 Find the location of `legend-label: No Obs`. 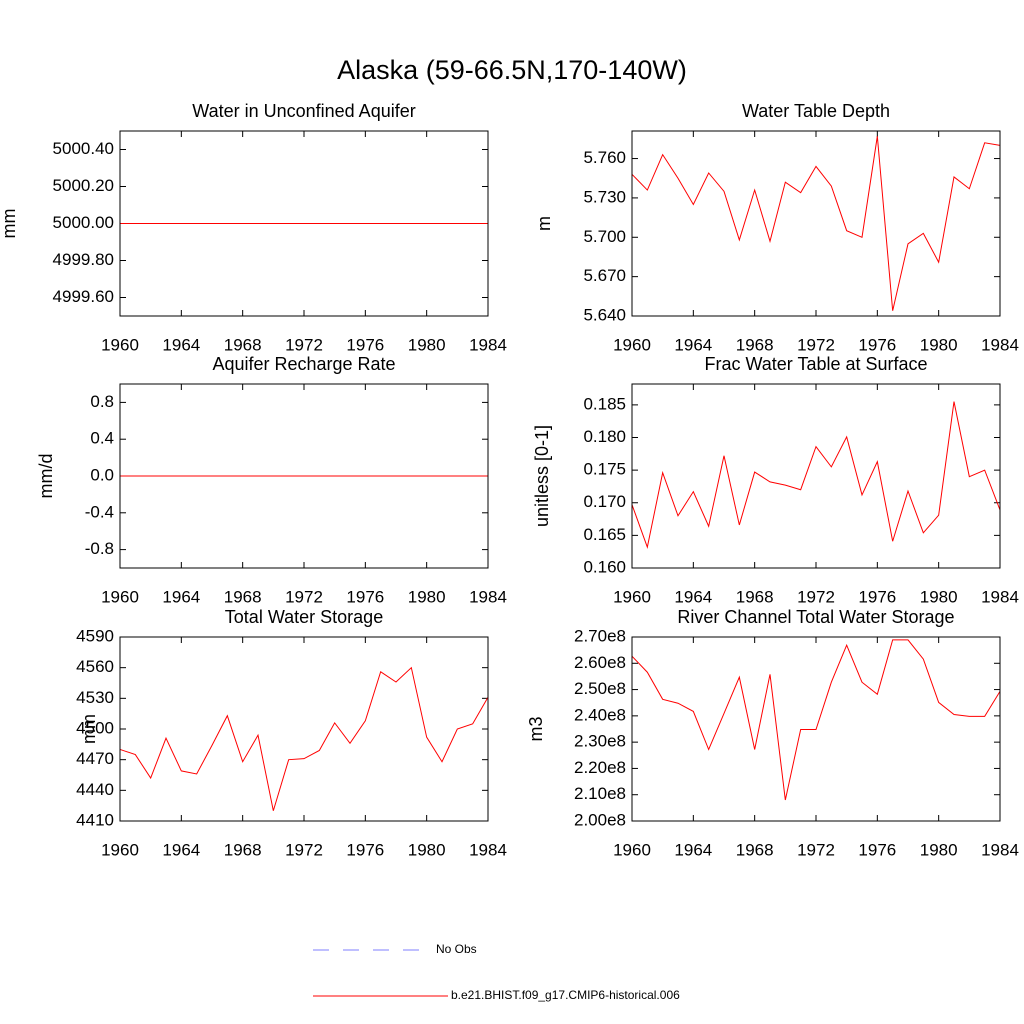

legend-label: No Obs is located at coordinates (456, 949).